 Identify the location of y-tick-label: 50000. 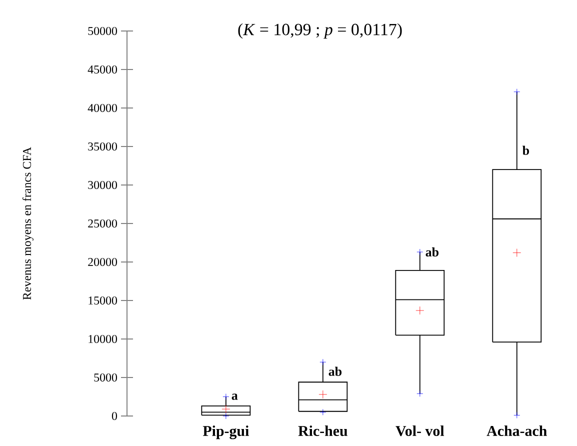
(103, 31).